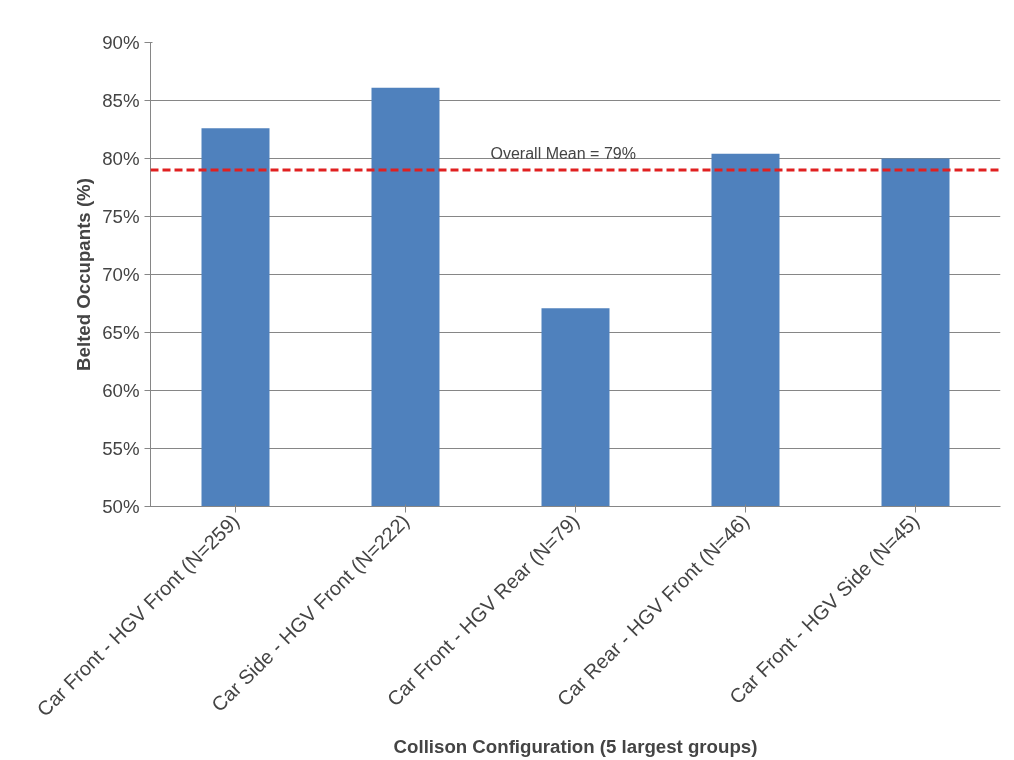 Image resolution: width=1014 pixels, height=760 pixels. I want to click on y-tick-label: 80%, so click(121, 158).